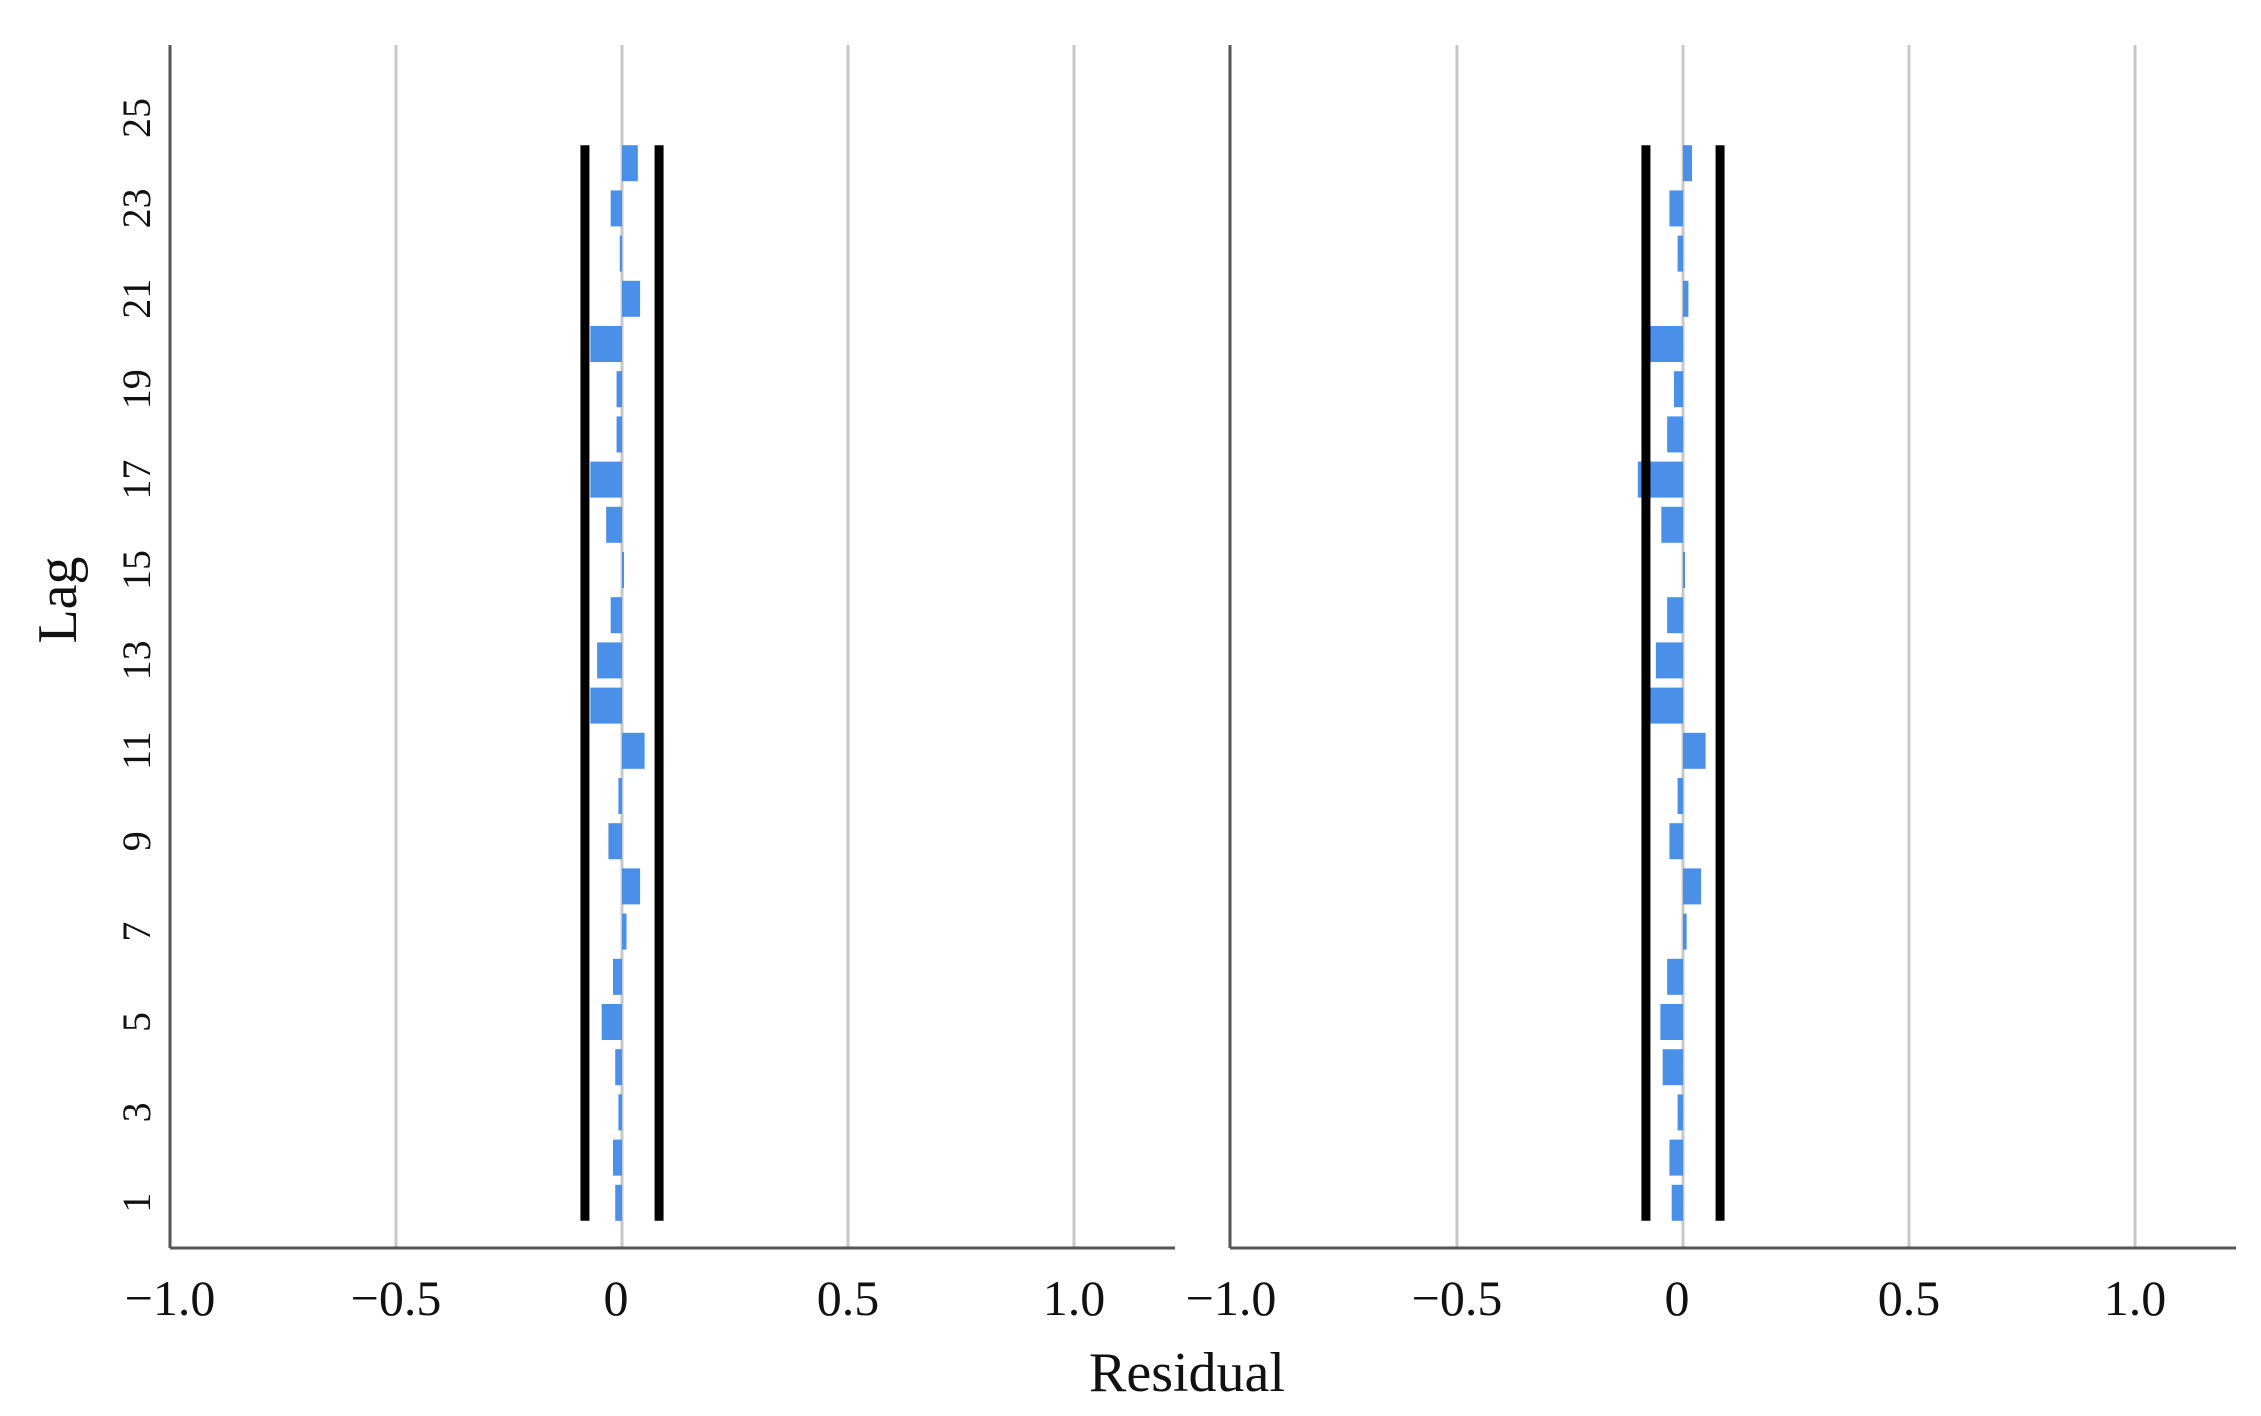 The width and height of the screenshot is (2261, 1416). I want to click on left-y-tick-label: 23, so click(136, 208).